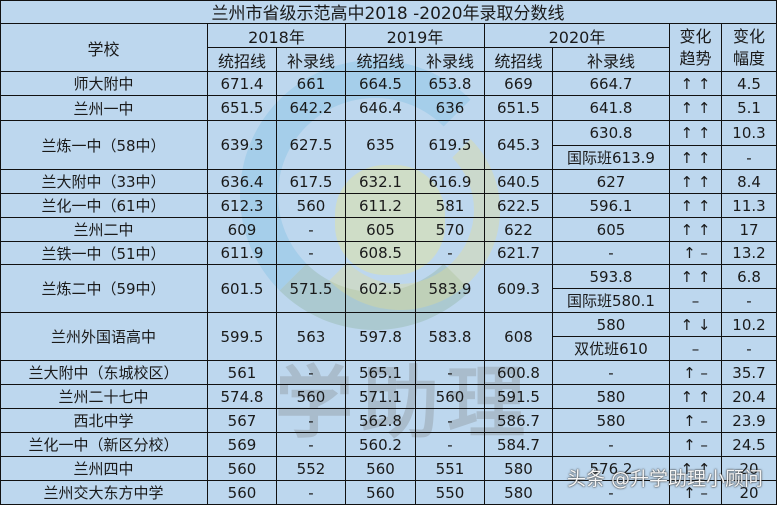 This screenshot has width=777, height=505. I want to click on header-school: 学校, so click(104, 48).